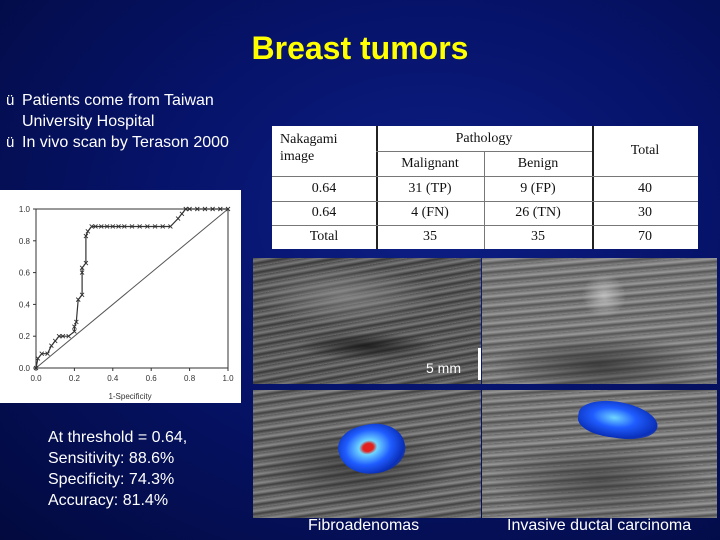  I want to click on bullet-item: ü In vivo scan by Terason 2000, so click(137, 142).